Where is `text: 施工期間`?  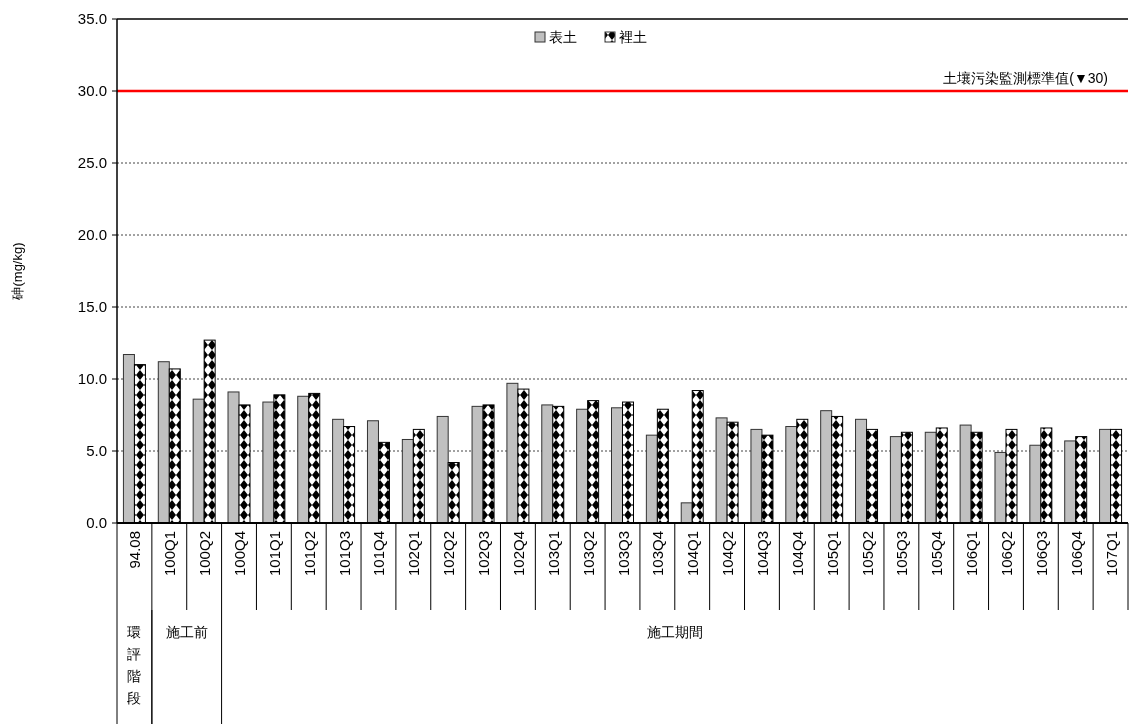 text: 施工期間 is located at coordinates (674, 632).